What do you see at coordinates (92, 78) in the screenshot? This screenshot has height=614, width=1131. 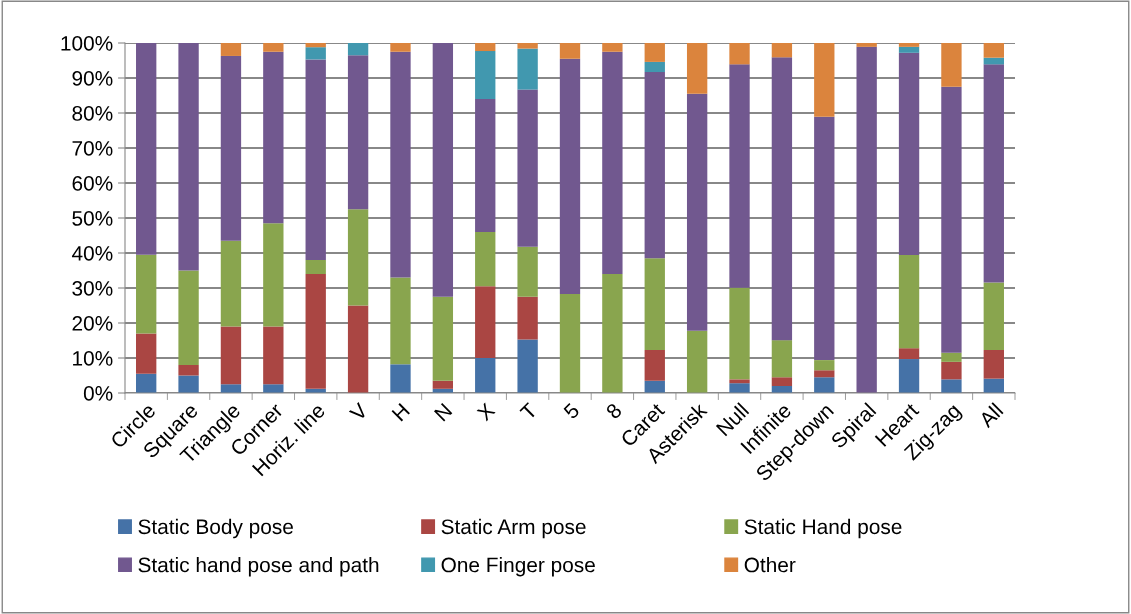 I see `y-tick-label: 90%` at bounding box center [92, 78].